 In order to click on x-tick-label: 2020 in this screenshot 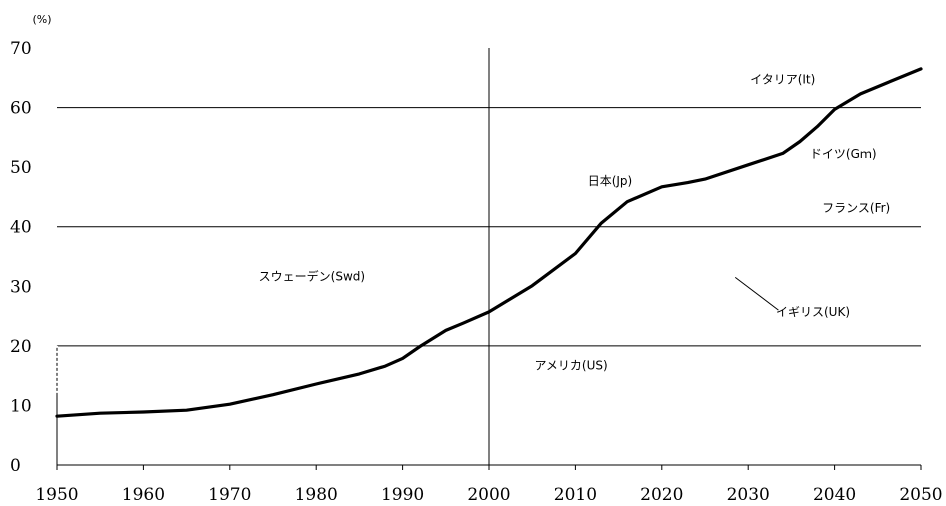, I will do `click(661, 495)`.